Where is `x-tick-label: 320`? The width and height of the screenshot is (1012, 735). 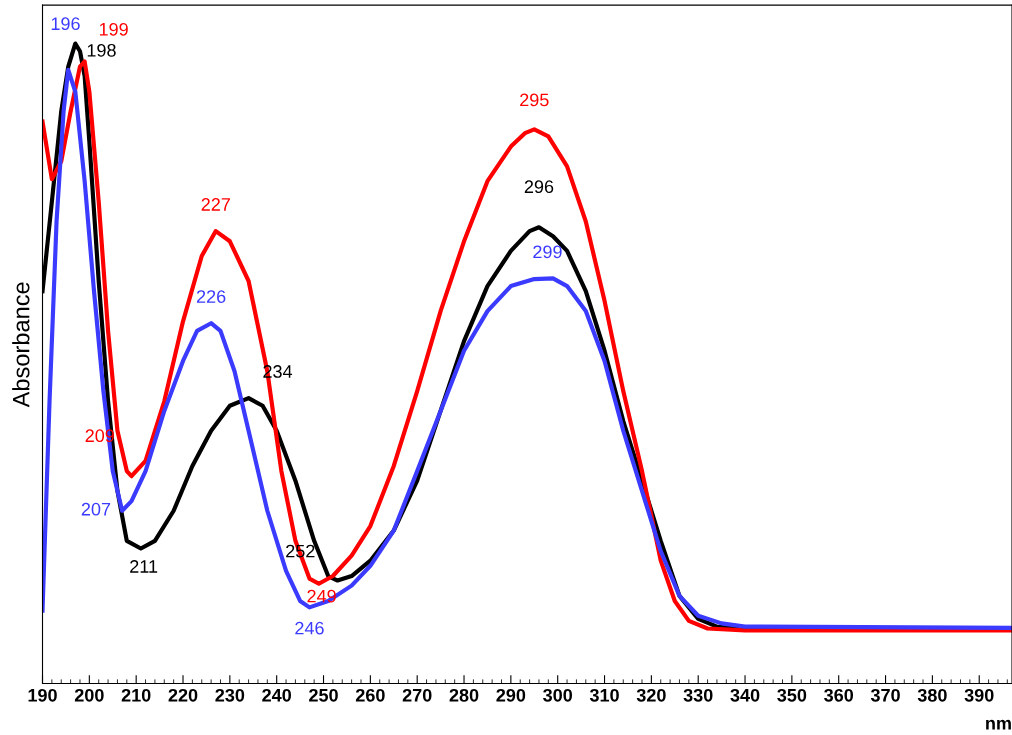
x-tick-label: 320 is located at coordinates (651, 695).